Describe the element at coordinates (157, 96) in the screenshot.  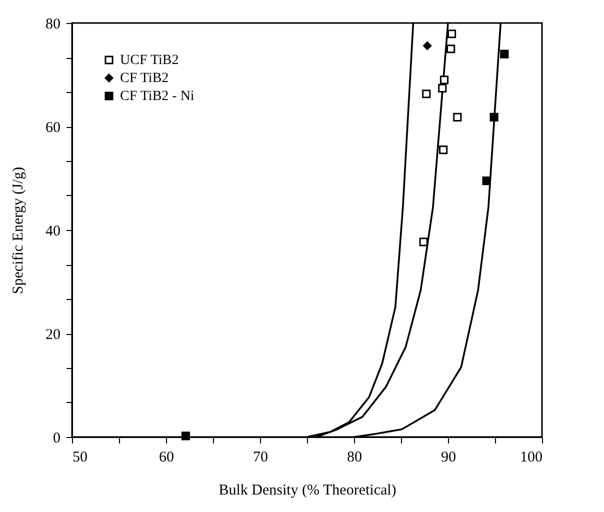
I see `legend-label: CF TiB2 - Ni` at that location.